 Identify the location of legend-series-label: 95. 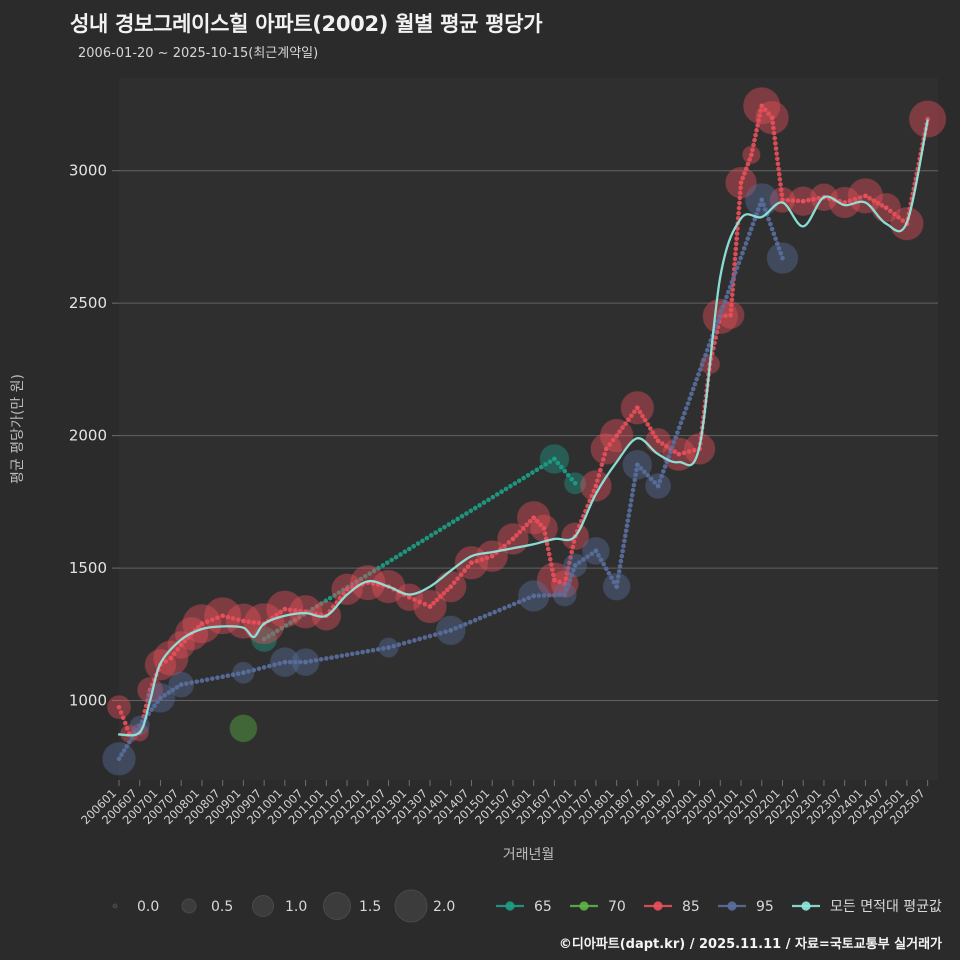
(765, 907).